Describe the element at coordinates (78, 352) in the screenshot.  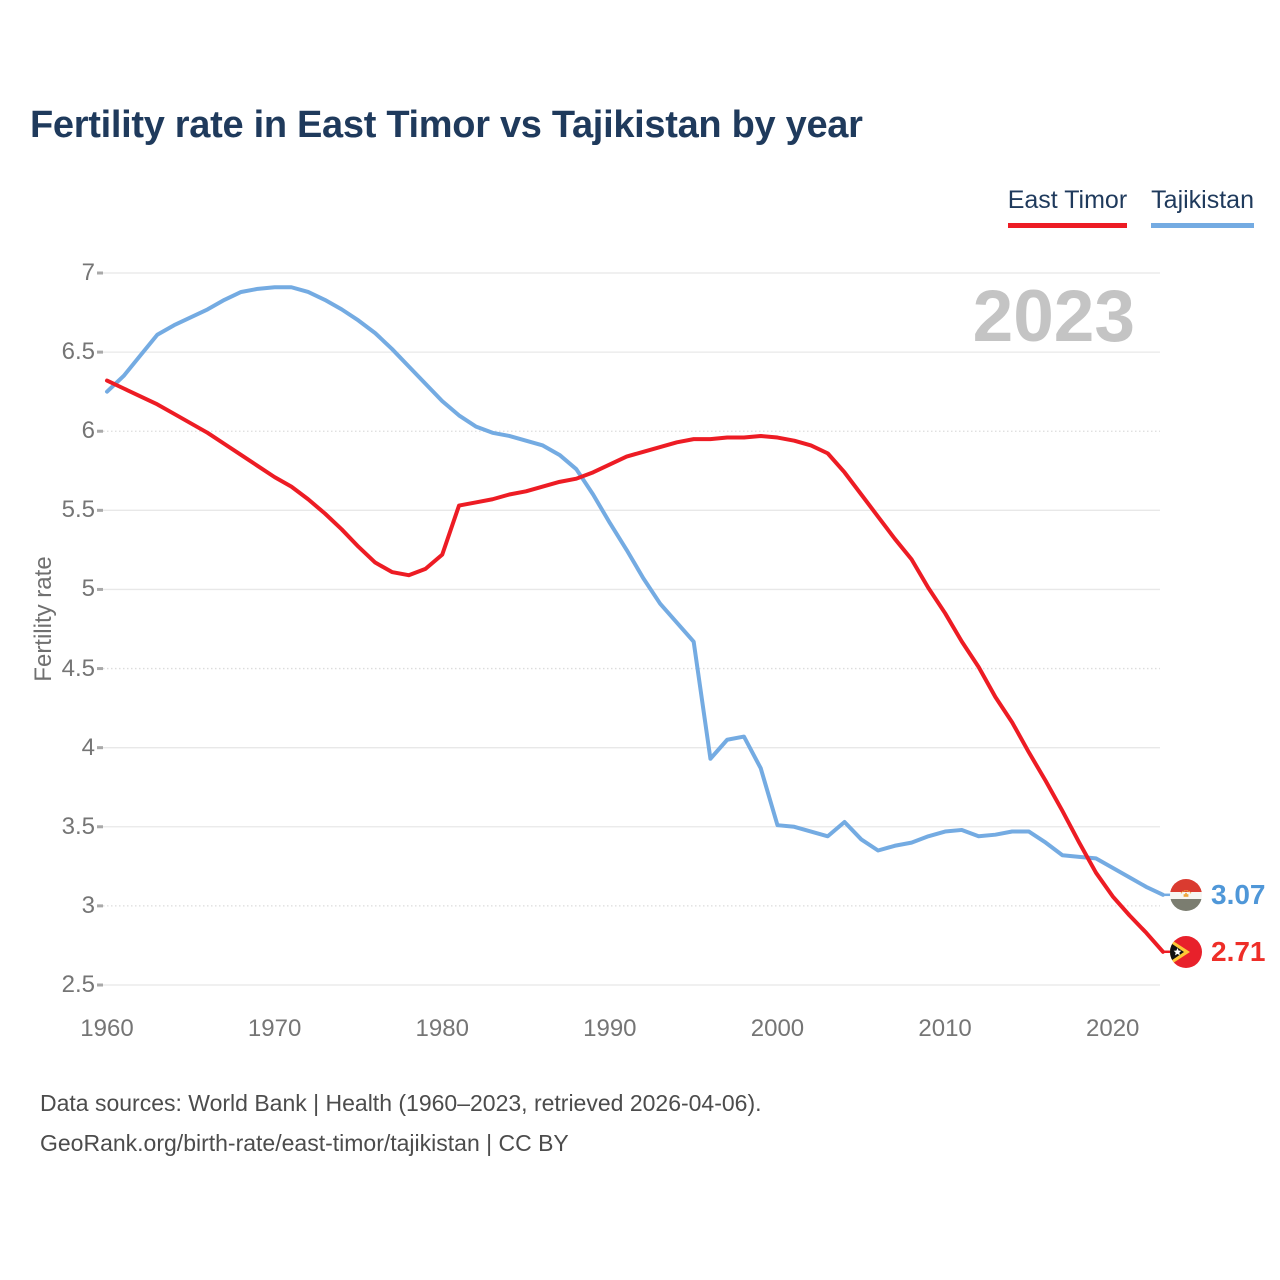
I see `y-tick-label: 6.5` at that location.